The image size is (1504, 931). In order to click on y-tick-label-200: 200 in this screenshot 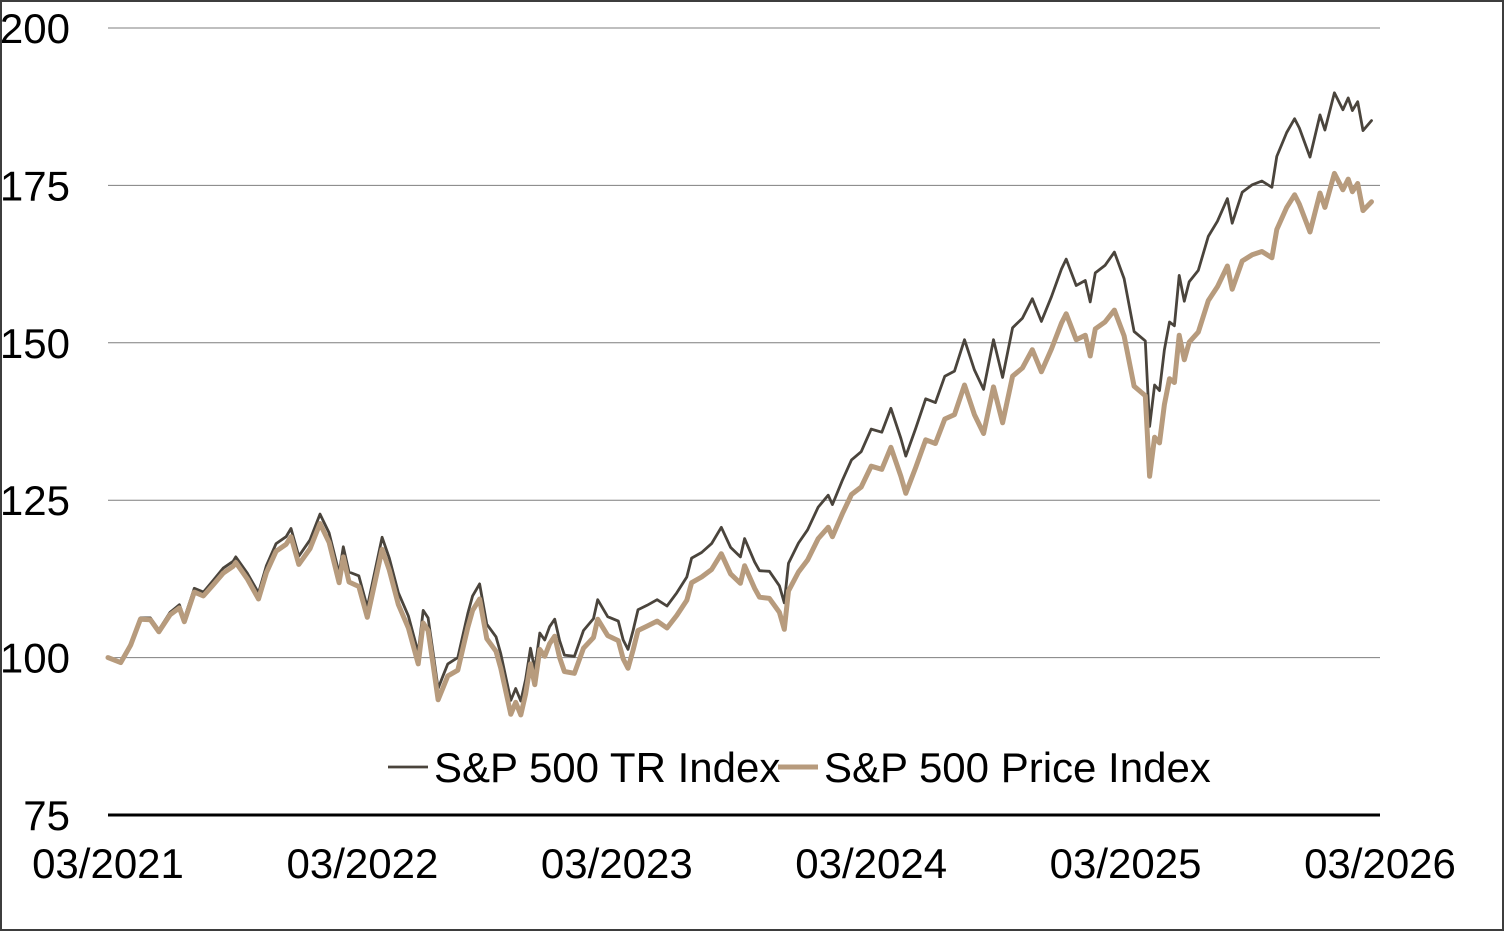, I will do `click(36, 28)`.